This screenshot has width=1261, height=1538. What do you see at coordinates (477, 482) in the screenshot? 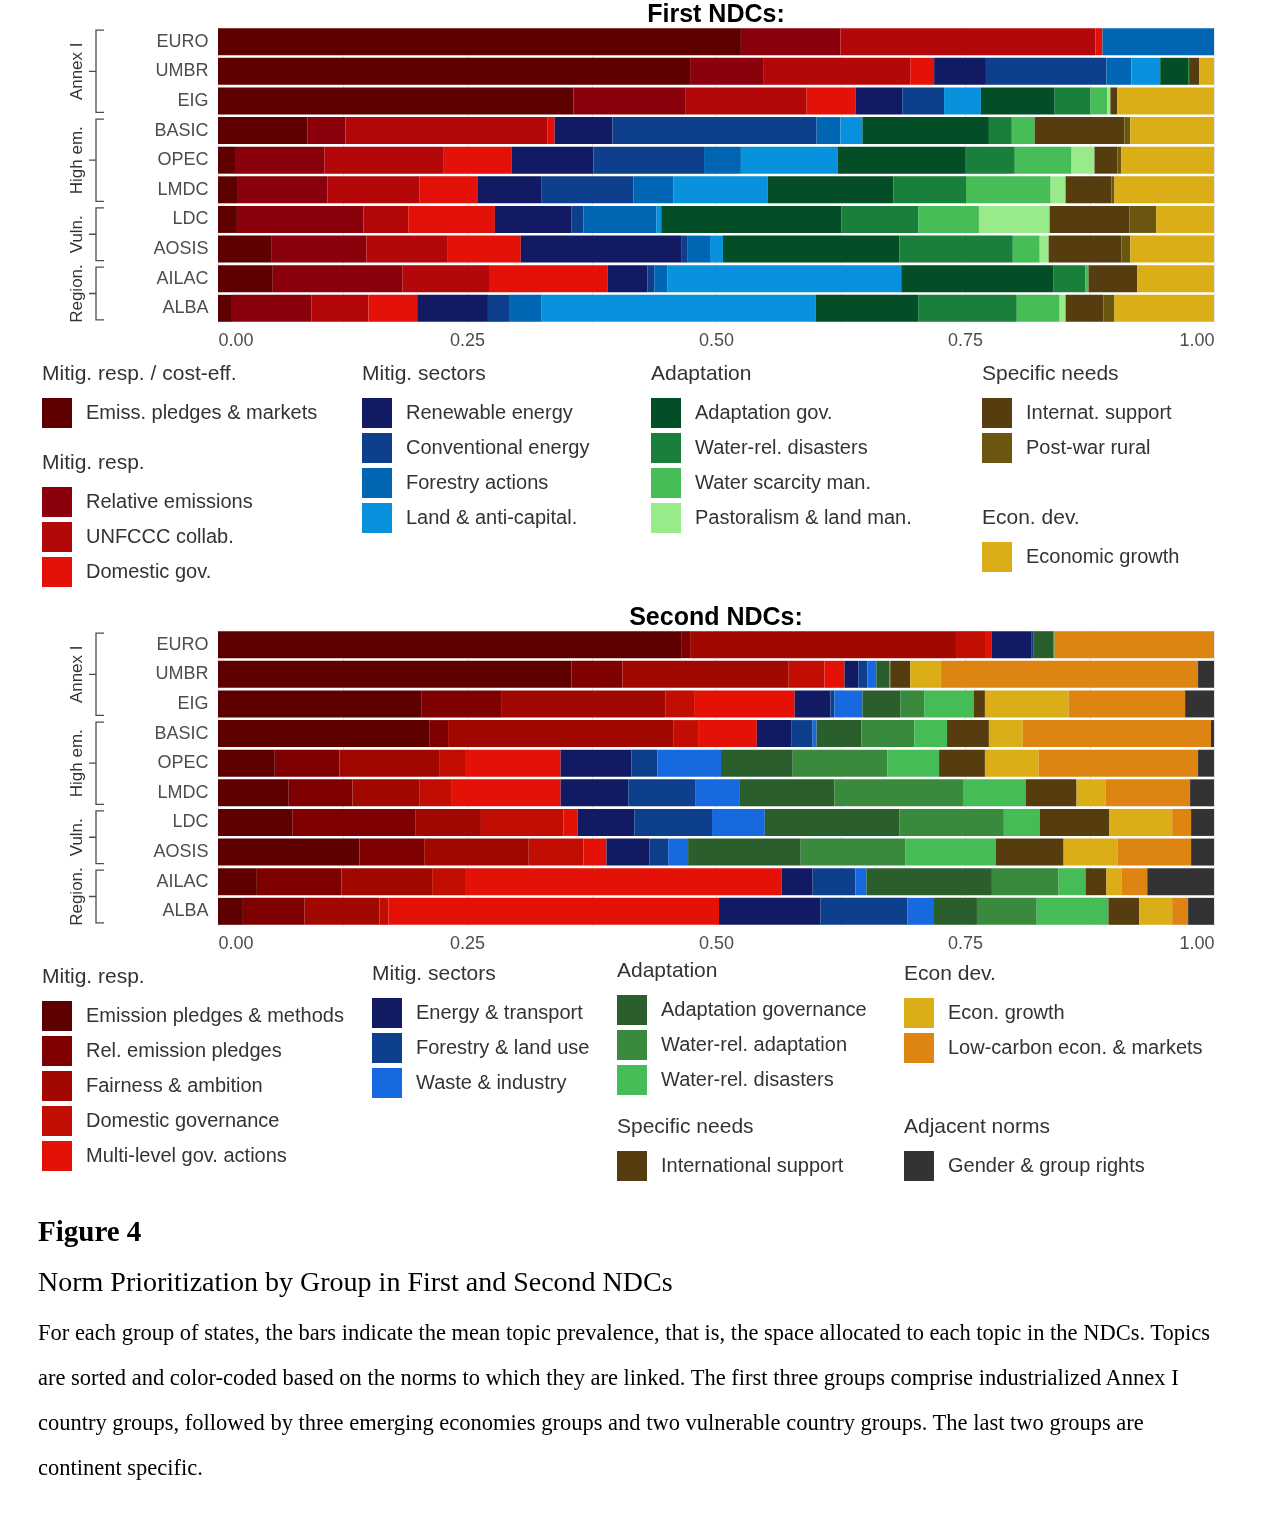
I see `legend-label: Forestry actions` at bounding box center [477, 482].